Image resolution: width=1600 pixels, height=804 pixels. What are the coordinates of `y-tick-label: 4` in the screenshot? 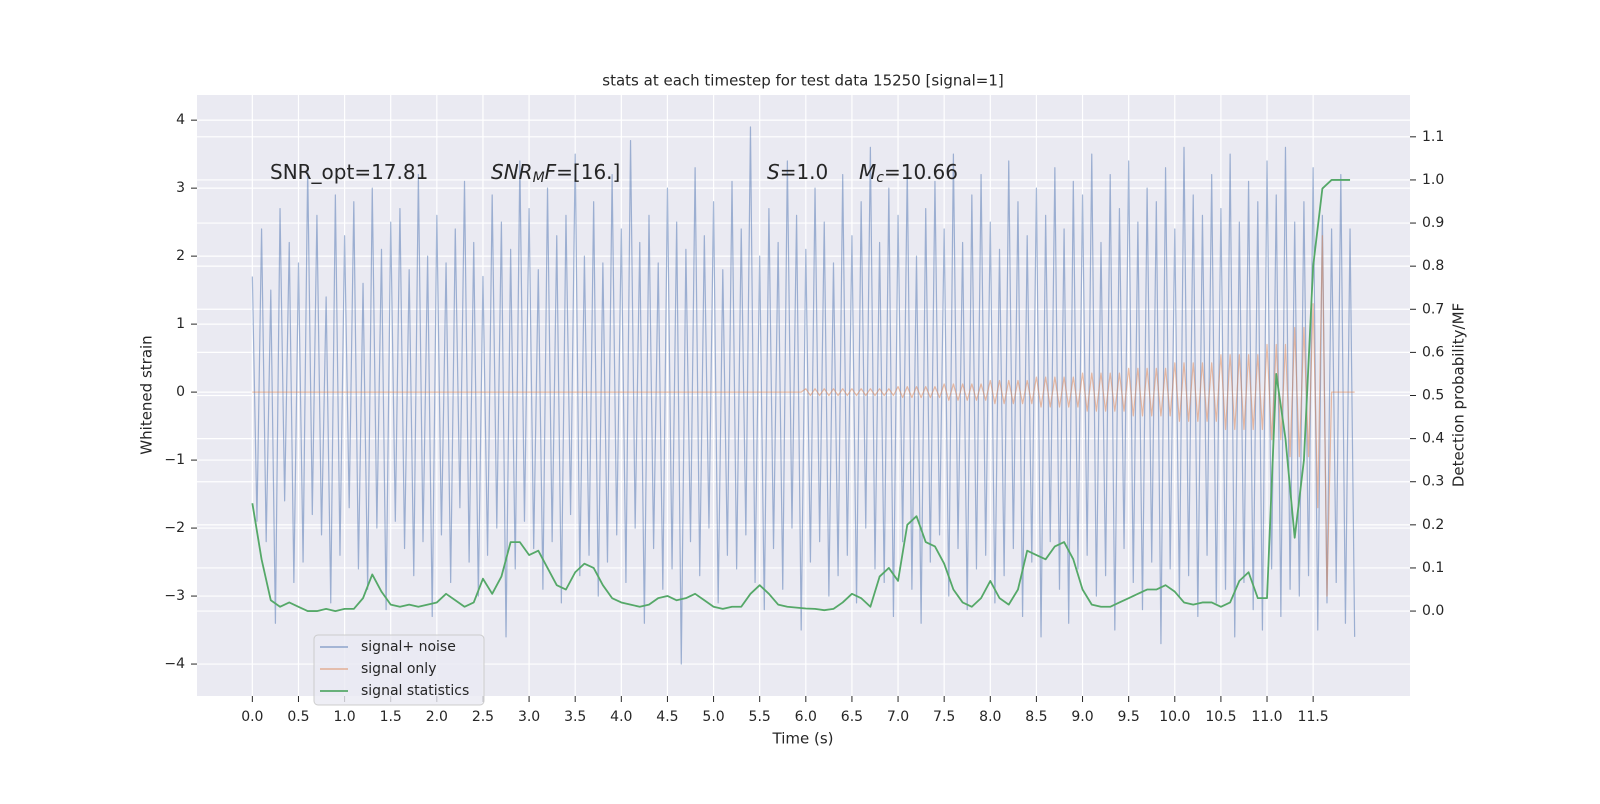 It's located at (180, 120).